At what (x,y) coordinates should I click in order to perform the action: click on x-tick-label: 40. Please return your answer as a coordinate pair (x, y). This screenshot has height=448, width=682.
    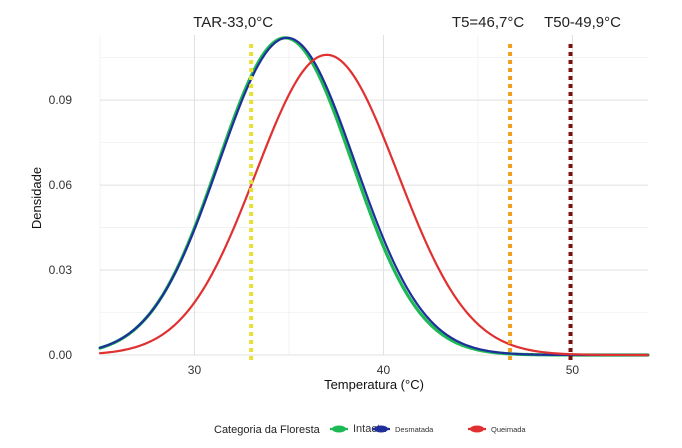
    Looking at the image, I should click on (384, 370).